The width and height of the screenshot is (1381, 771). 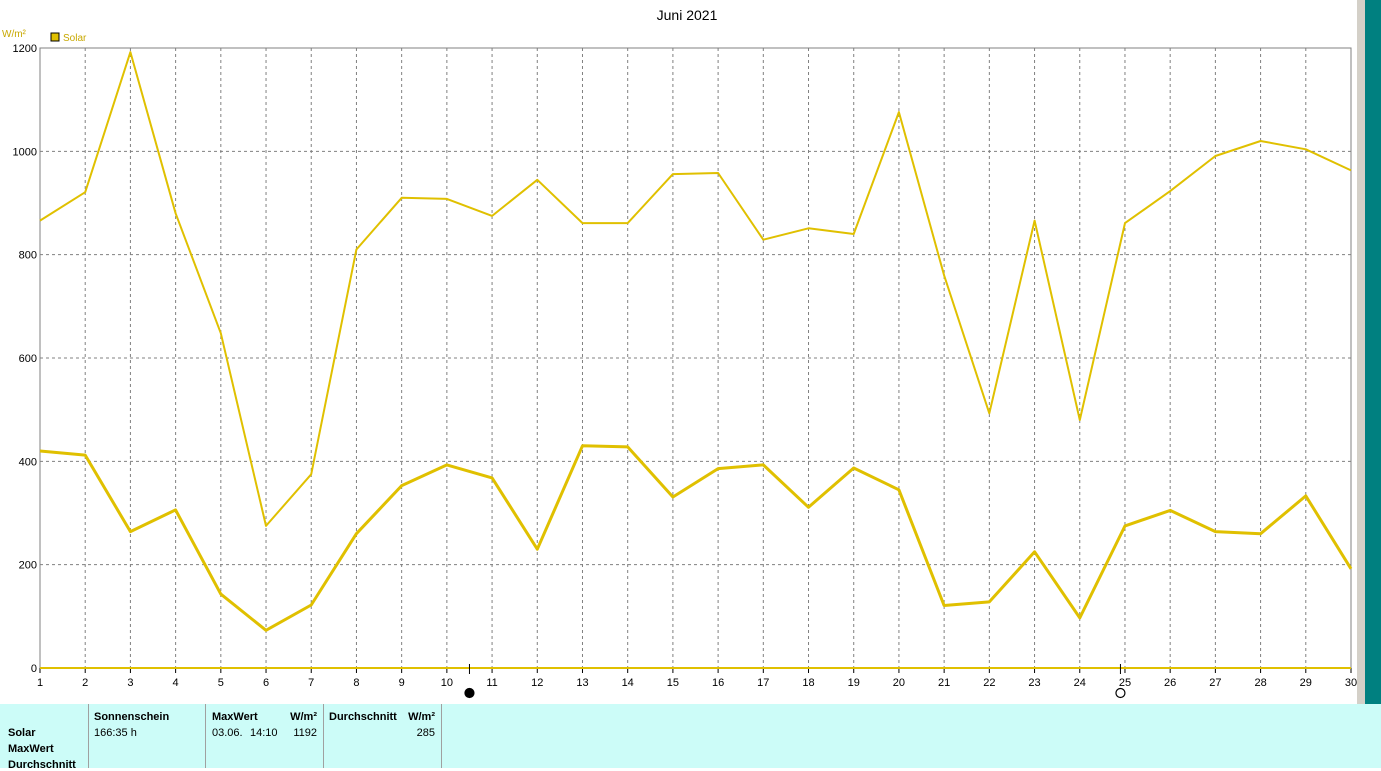 What do you see at coordinates (447, 683) in the screenshot?
I see `x-tick-label: 10` at bounding box center [447, 683].